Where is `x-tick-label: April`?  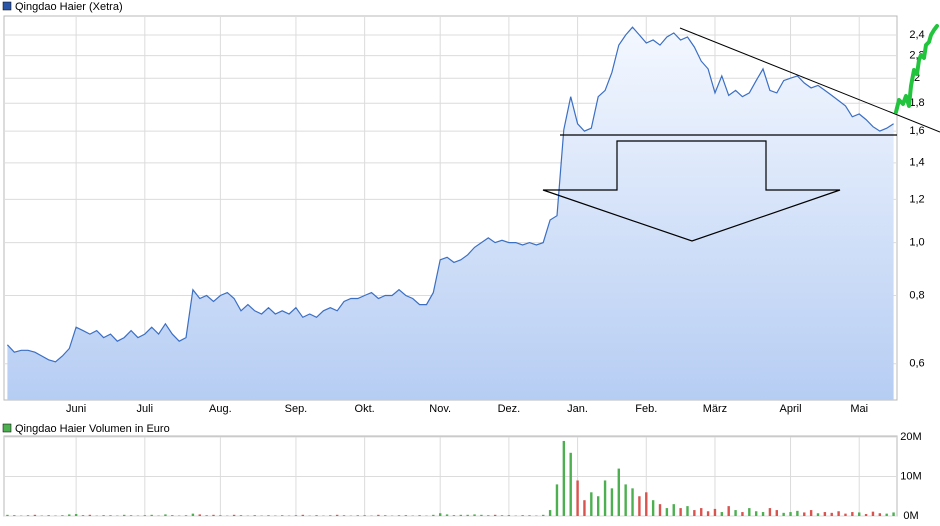 x-tick-label: April is located at coordinates (791, 409).